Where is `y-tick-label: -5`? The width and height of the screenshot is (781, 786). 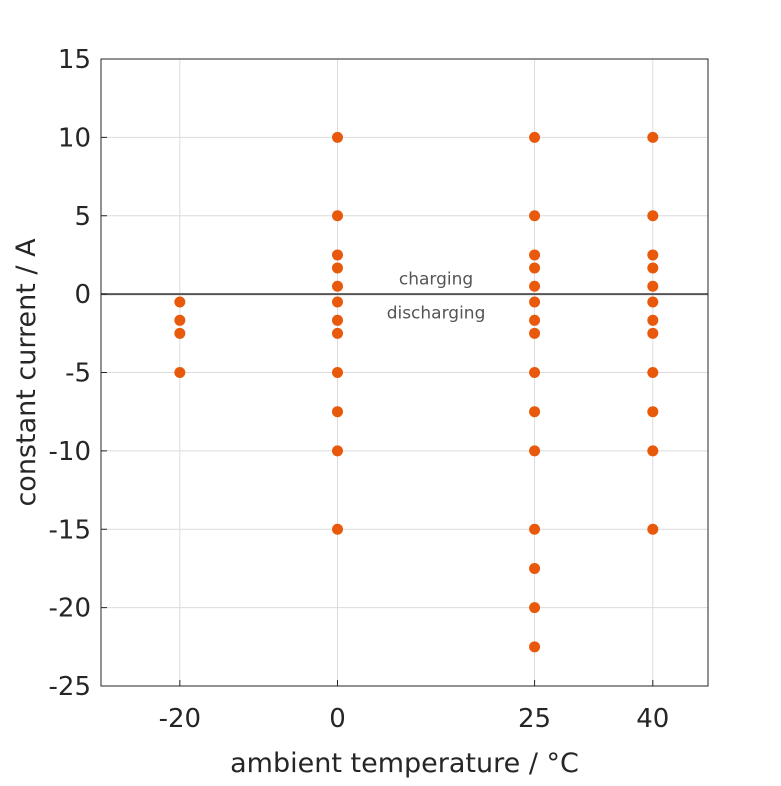 y-tick-label: -5 is located at coordinates (78, 374).